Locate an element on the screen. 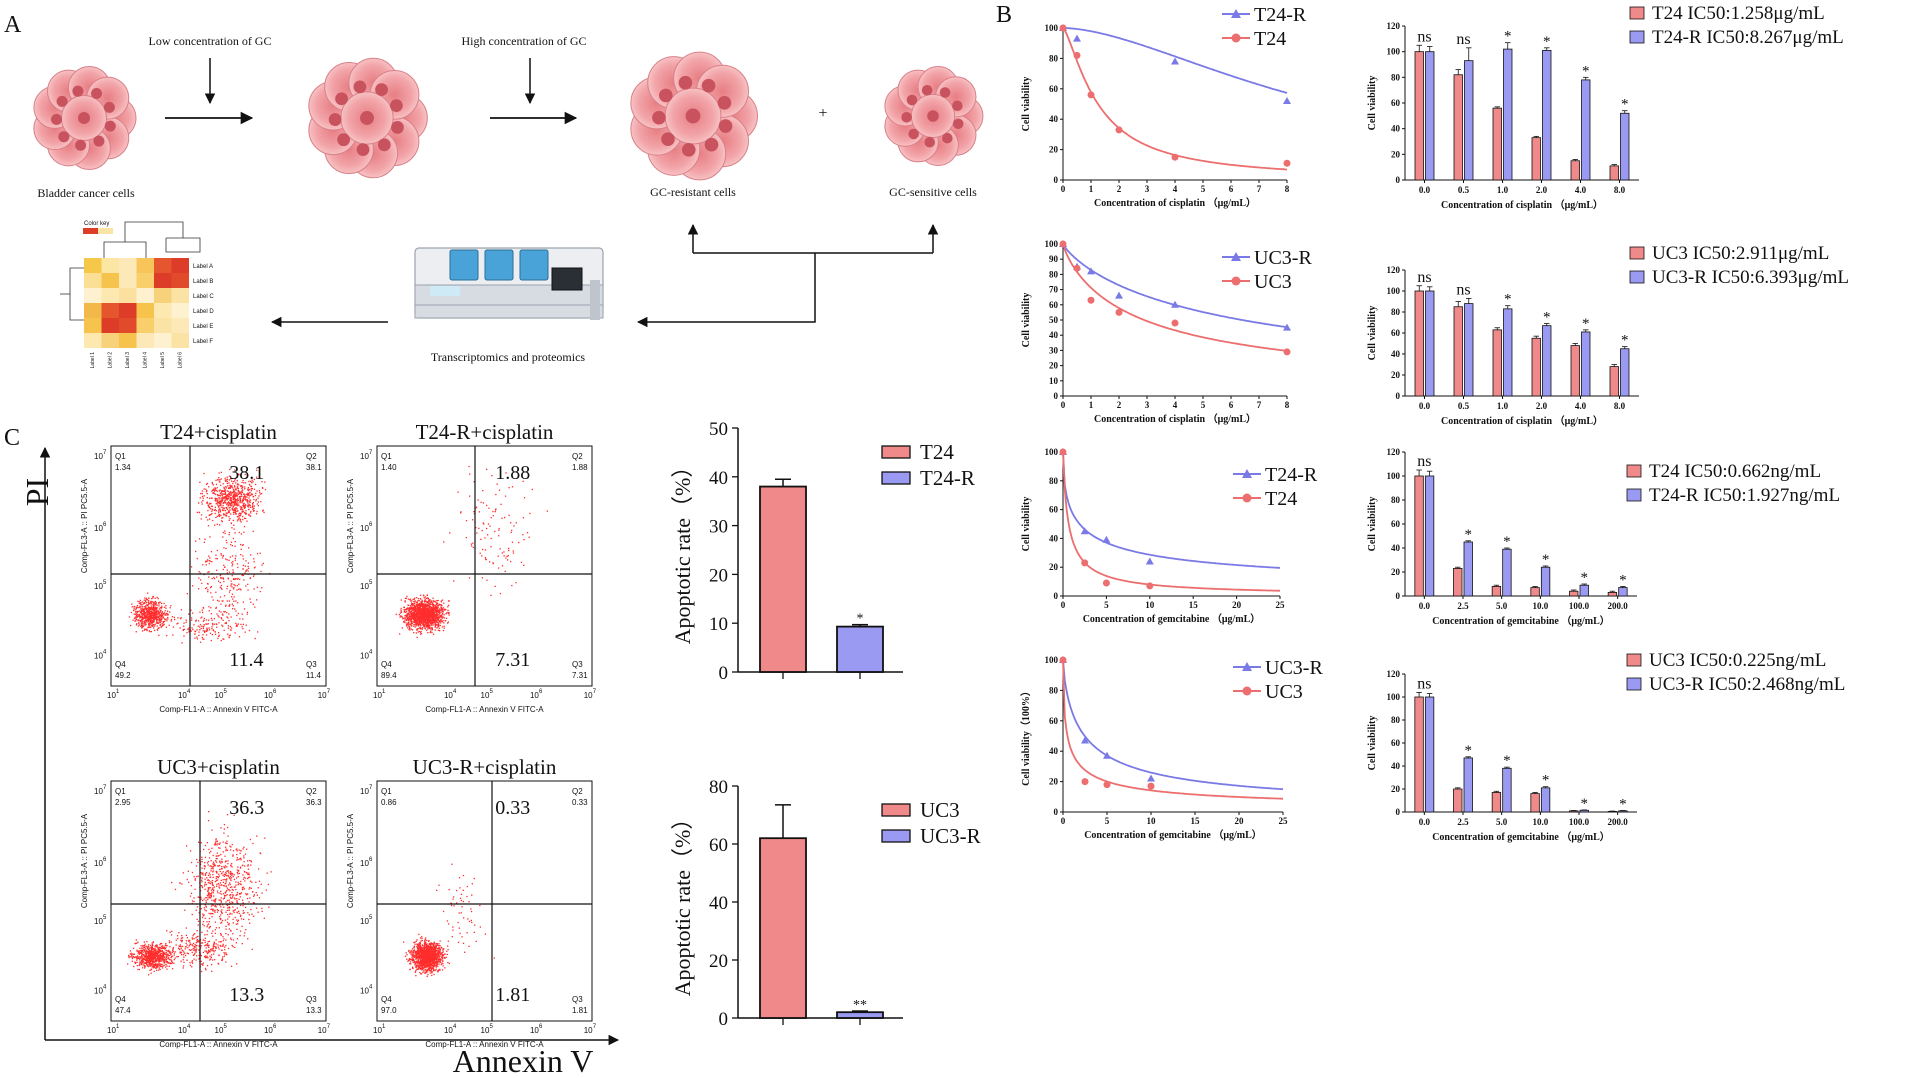  significance-label: * is located at coordinates (1546, 781).